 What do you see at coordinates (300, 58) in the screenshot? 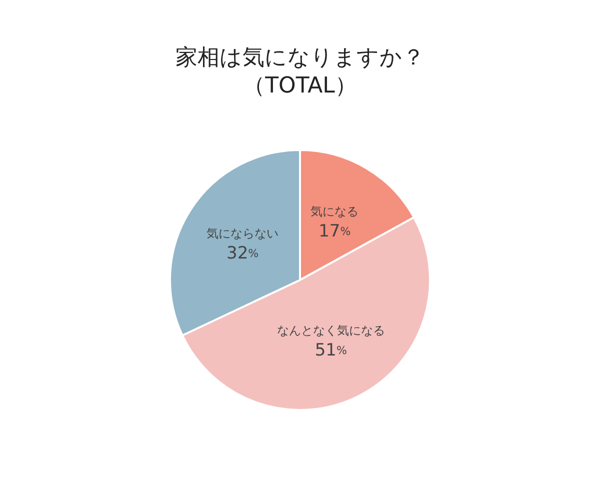
I see `chart-title: 家相は気になりますか？` at bounding box center [300, 58].